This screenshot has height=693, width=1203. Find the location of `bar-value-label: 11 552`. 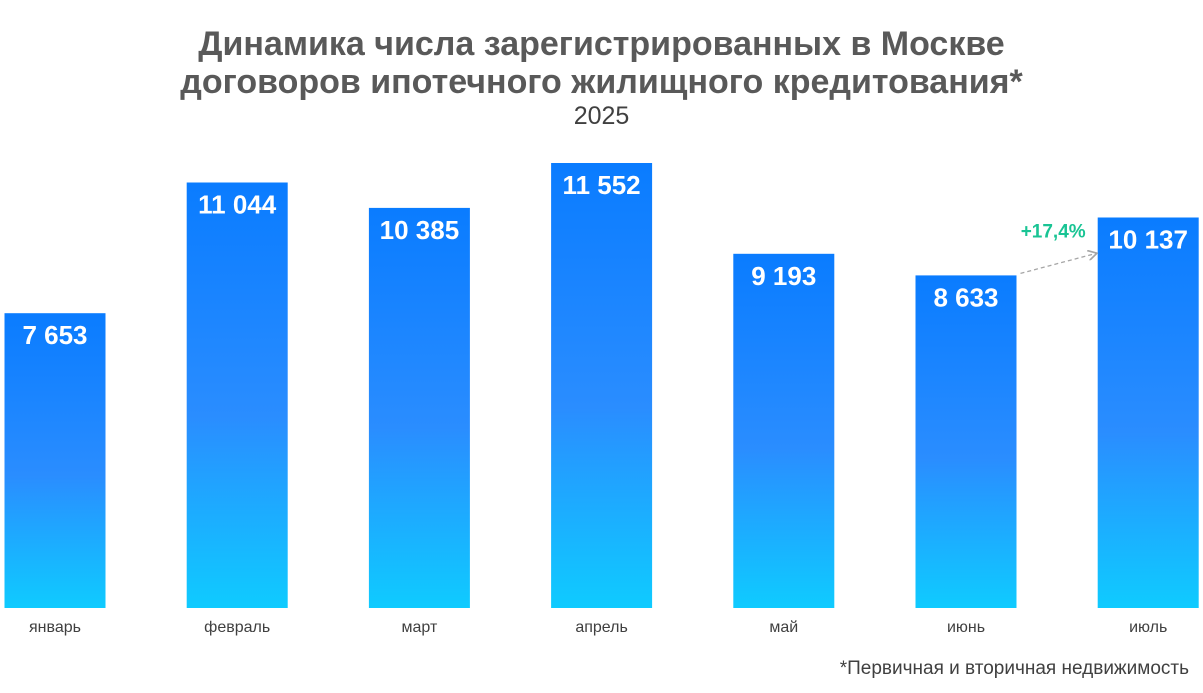

bar-value-label: 11 552 is located at coordinates (602, 185).